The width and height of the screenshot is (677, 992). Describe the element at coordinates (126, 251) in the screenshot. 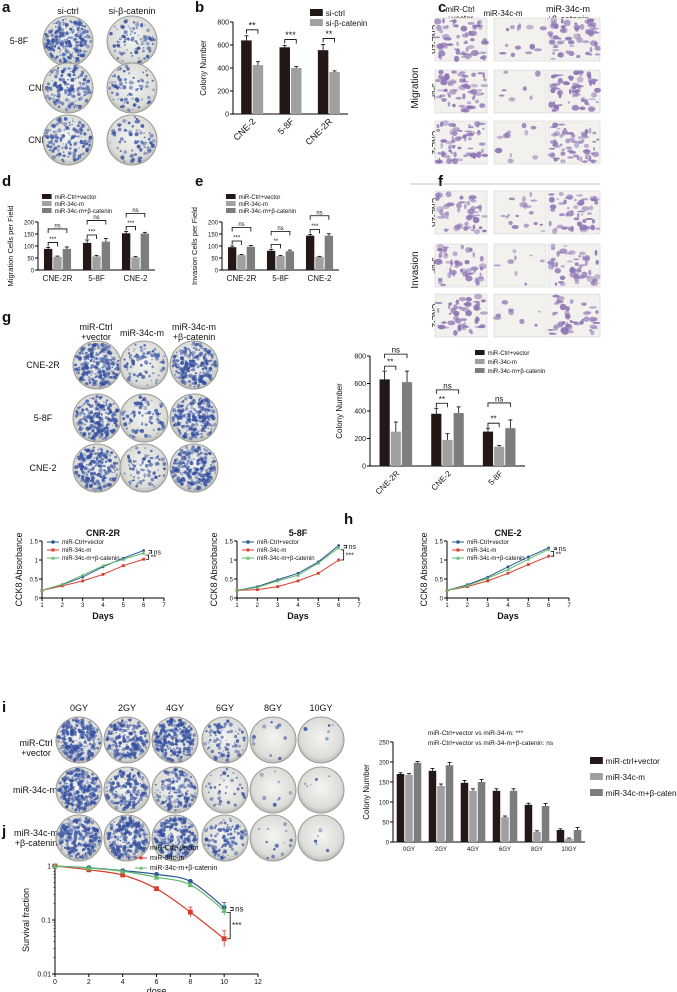

I see `bar` at that location.